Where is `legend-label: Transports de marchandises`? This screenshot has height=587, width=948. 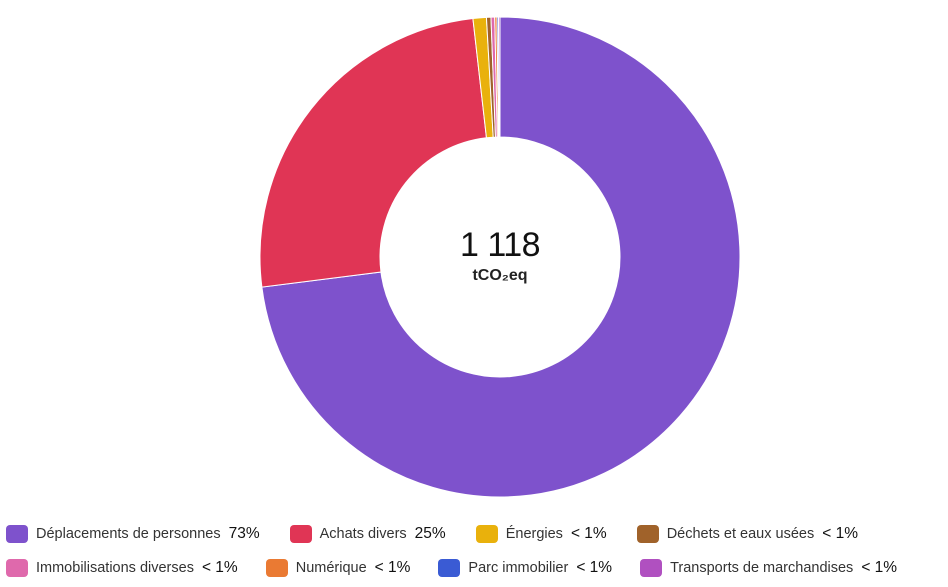
legend-label: Transports de marchandises is located at coordinates (762, 568).